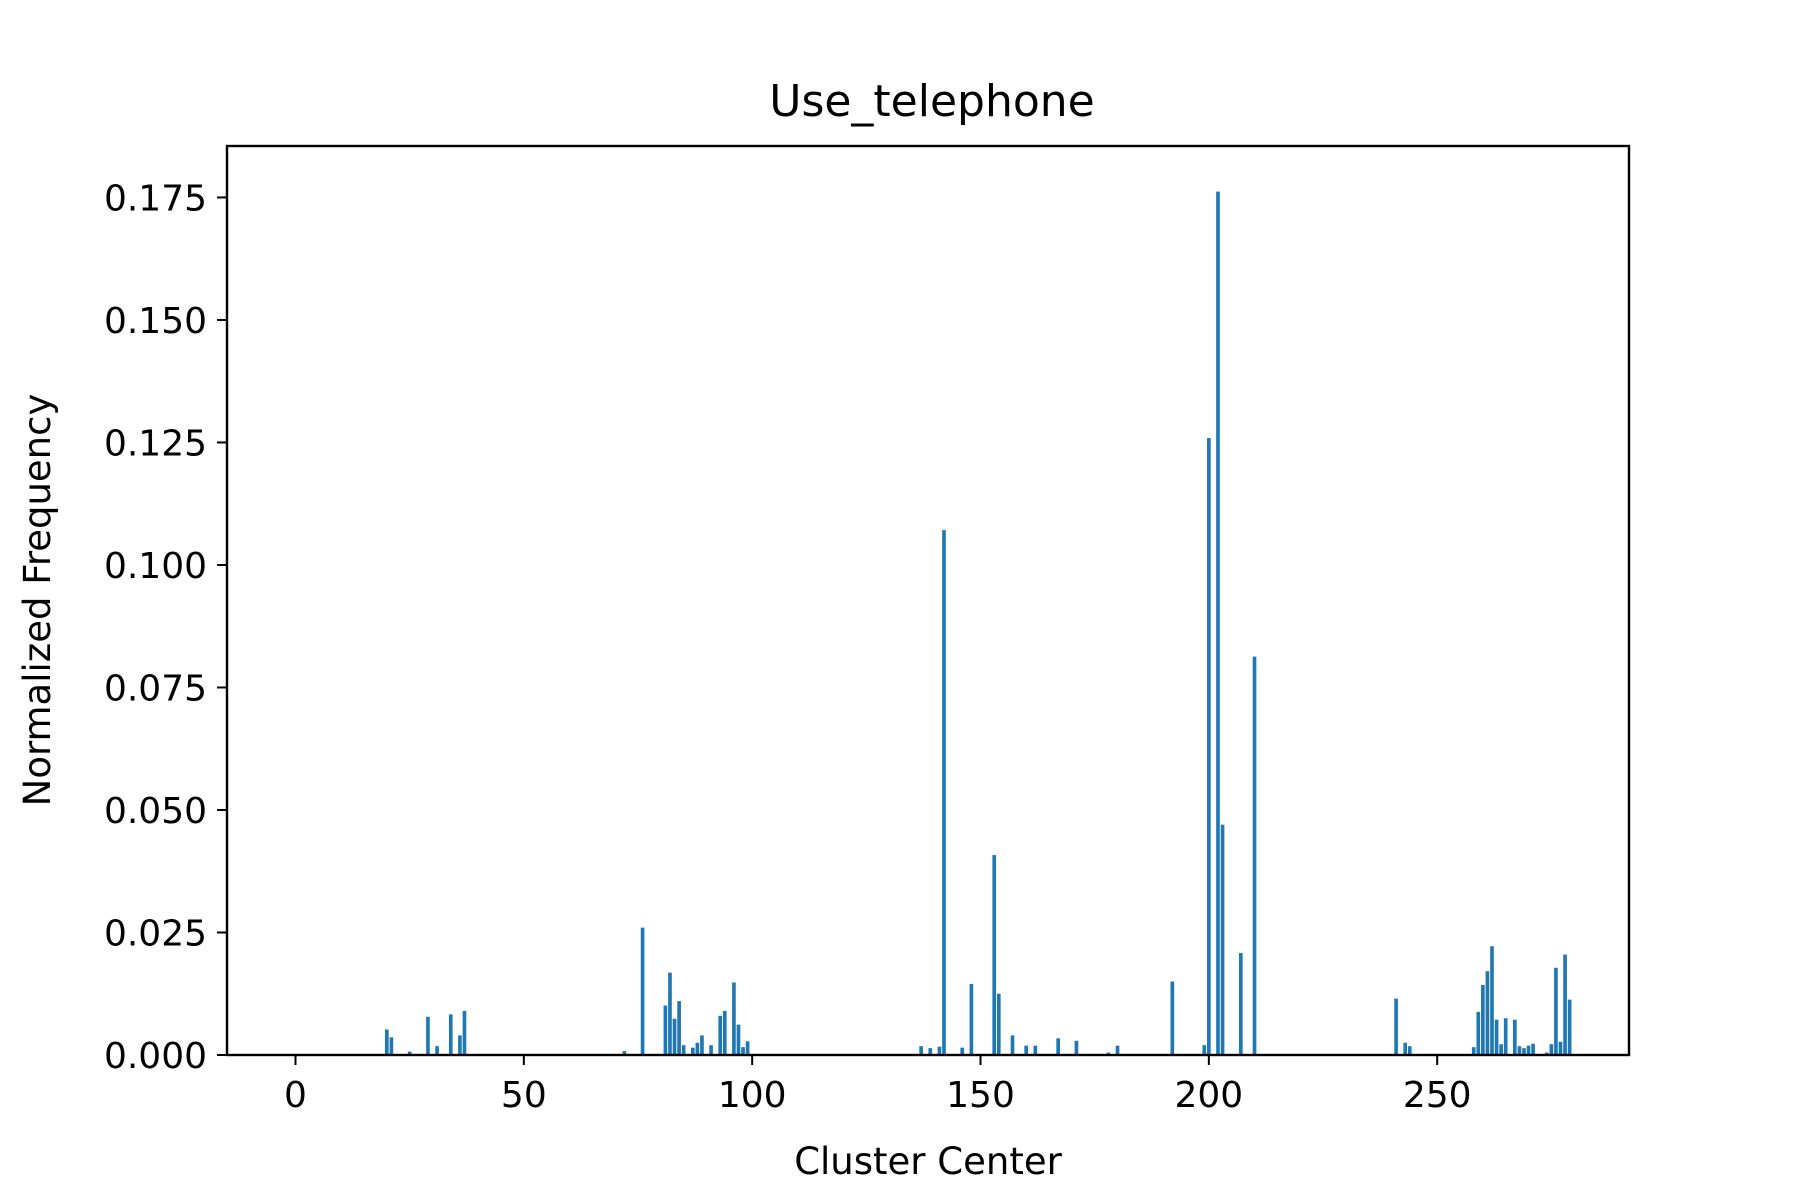  Describe the element at coordinates (37, 600) in the screenshot. I see `y-axis-title: Normalized Frequency` at that location.